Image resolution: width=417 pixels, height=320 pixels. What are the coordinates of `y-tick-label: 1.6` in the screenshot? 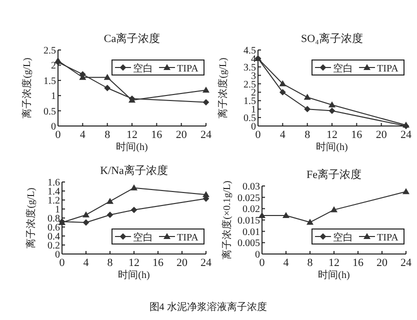 It's located at (54, 183).